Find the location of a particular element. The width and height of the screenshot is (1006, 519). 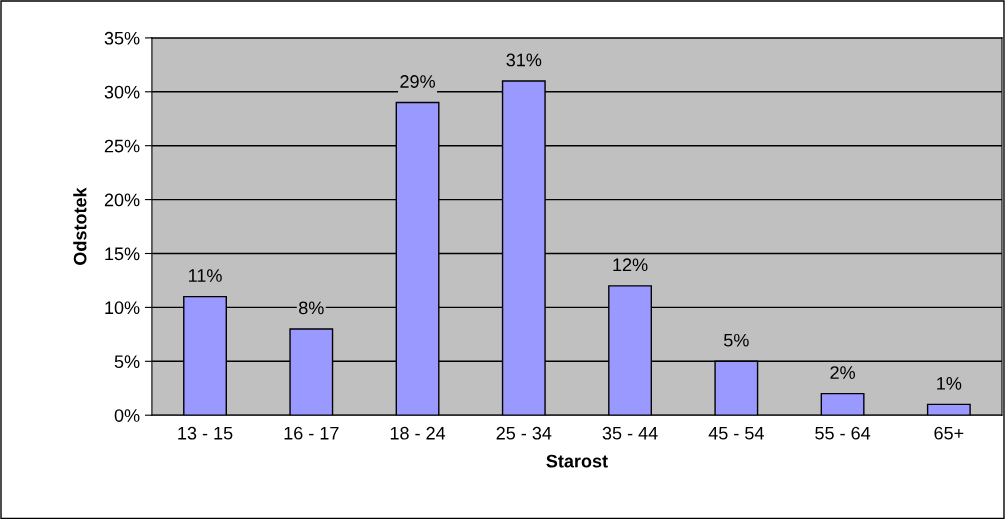

y-tick-label: 10% is located at coordinates (122, 308).